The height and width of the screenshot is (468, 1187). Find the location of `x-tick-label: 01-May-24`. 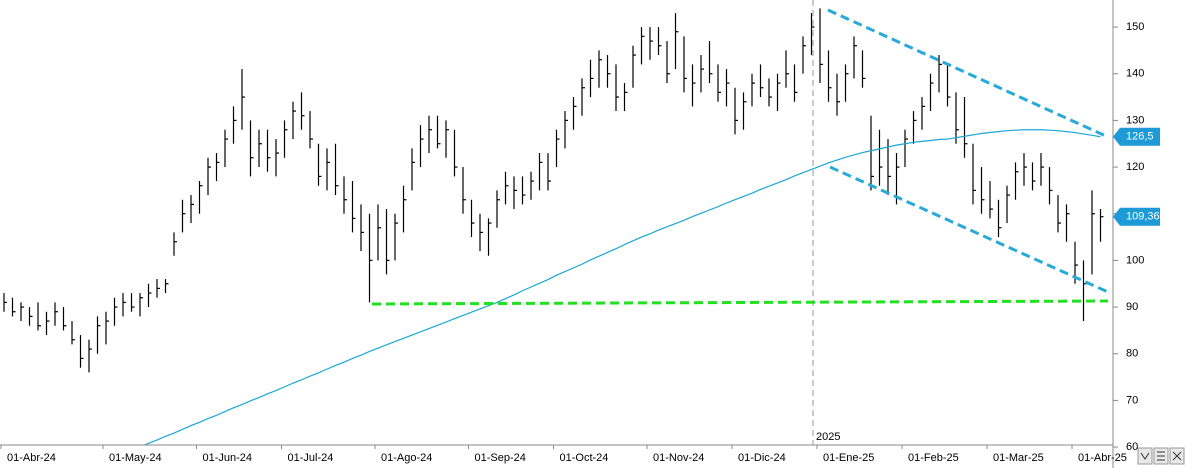

x-tick-label: 01-May-24 is located at coordinates (135, 458).